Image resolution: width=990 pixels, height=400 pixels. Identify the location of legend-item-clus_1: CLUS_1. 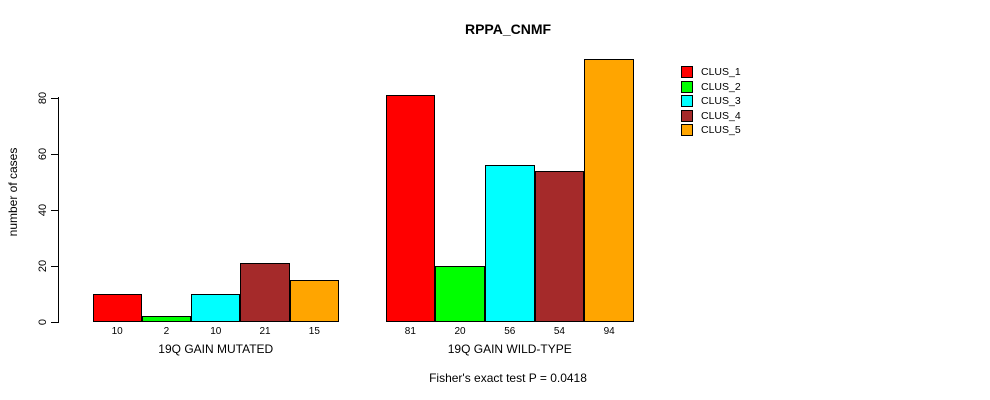
(711, 72).